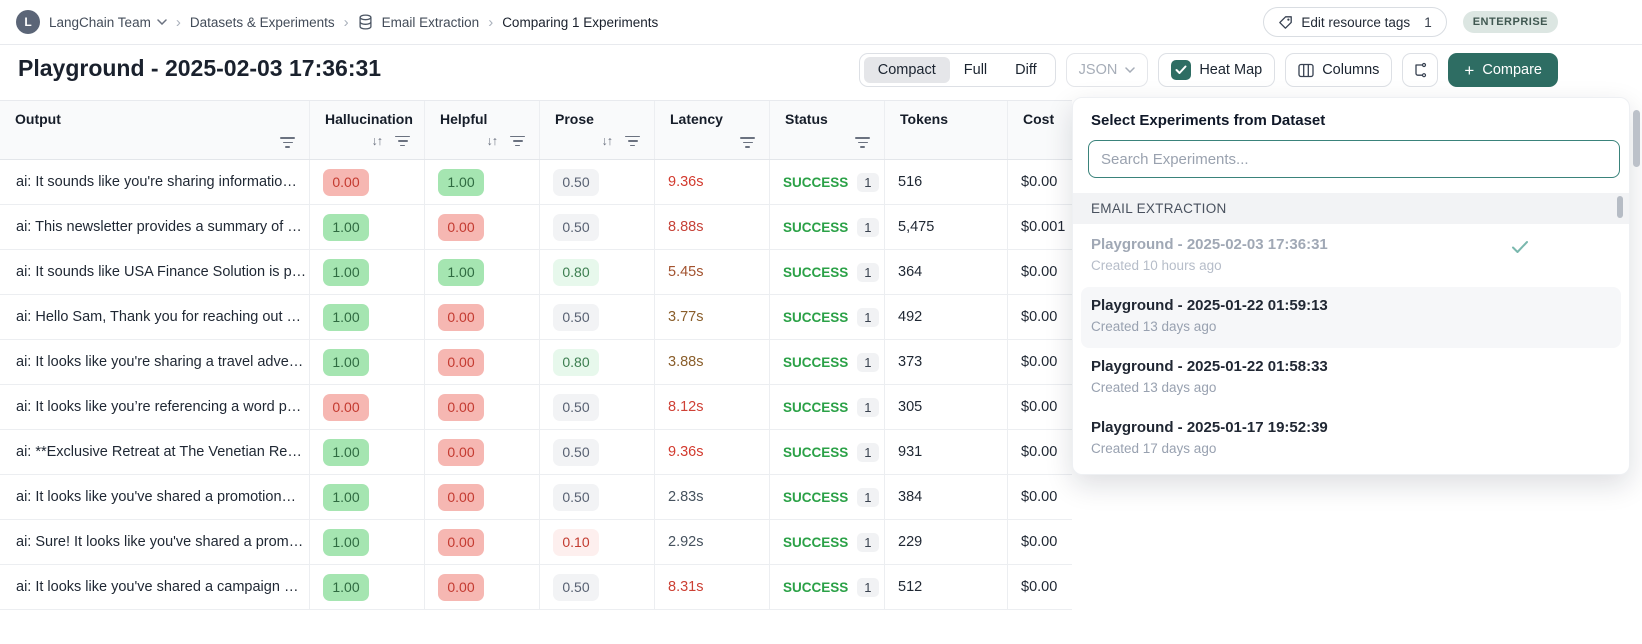  What do you see at coordinates (367, 130) in the screenshot?
I see `column-header: Hallucination ↓↑` at bounding box center [367, 130].